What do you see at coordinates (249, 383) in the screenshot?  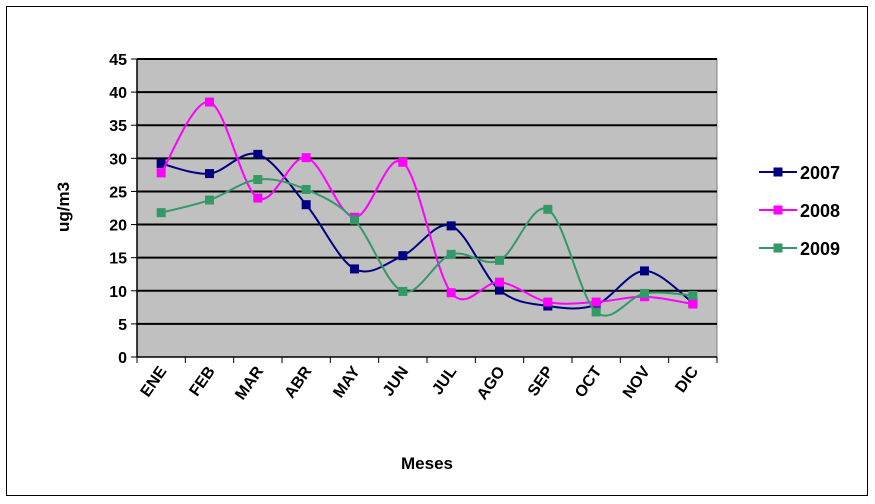 I see `x-tick-label: MAR` at bounding box center [249, 383].